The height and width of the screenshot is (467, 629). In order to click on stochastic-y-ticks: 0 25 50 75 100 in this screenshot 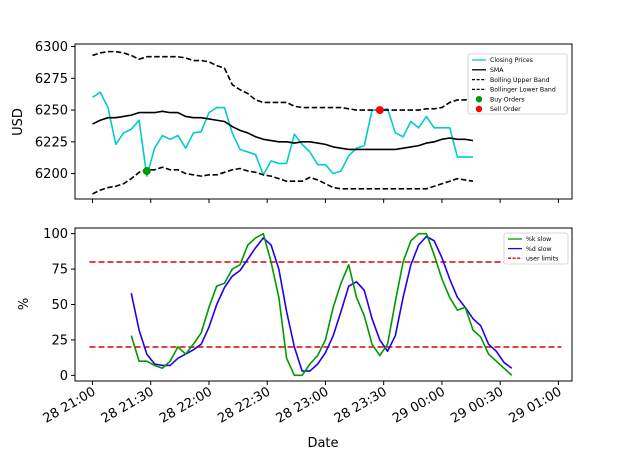, I will do `click(59, 305)`.